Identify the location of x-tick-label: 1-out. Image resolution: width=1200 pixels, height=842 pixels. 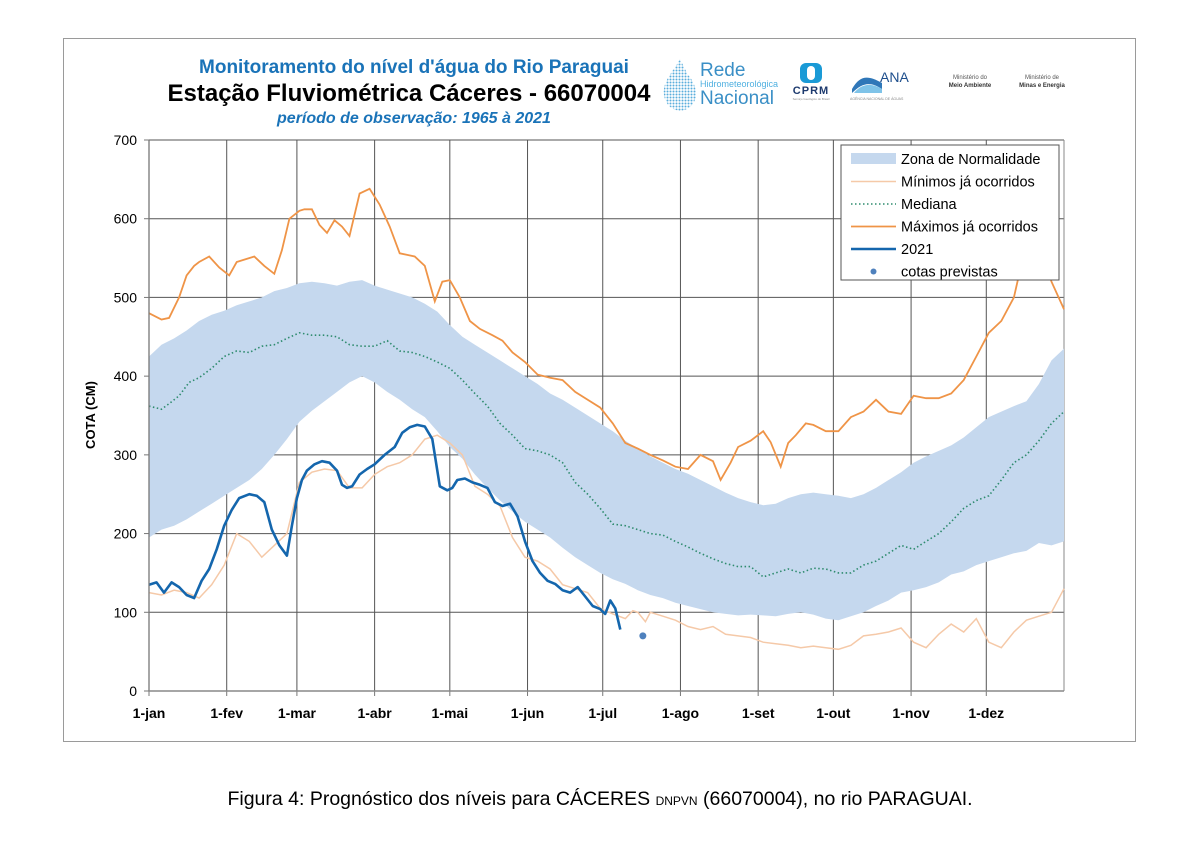
(833, 713).